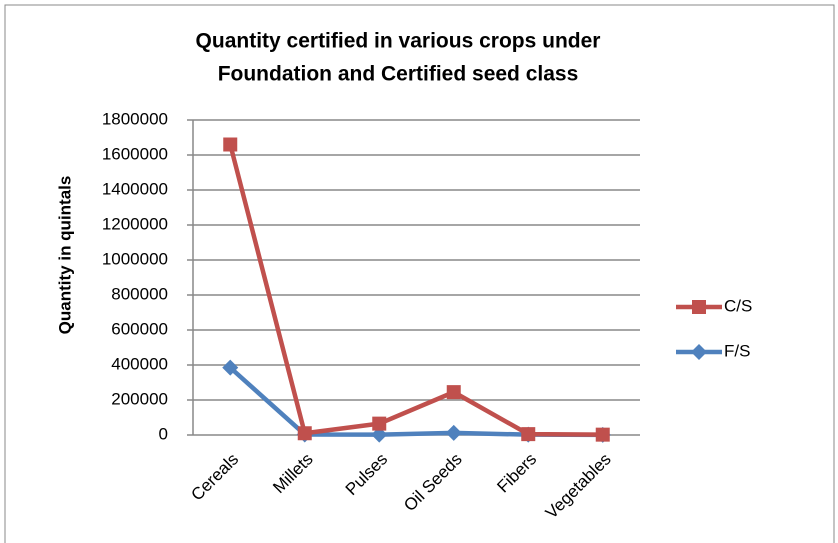  I want to click on y-tick-label: 1600000, so click(135, 153).